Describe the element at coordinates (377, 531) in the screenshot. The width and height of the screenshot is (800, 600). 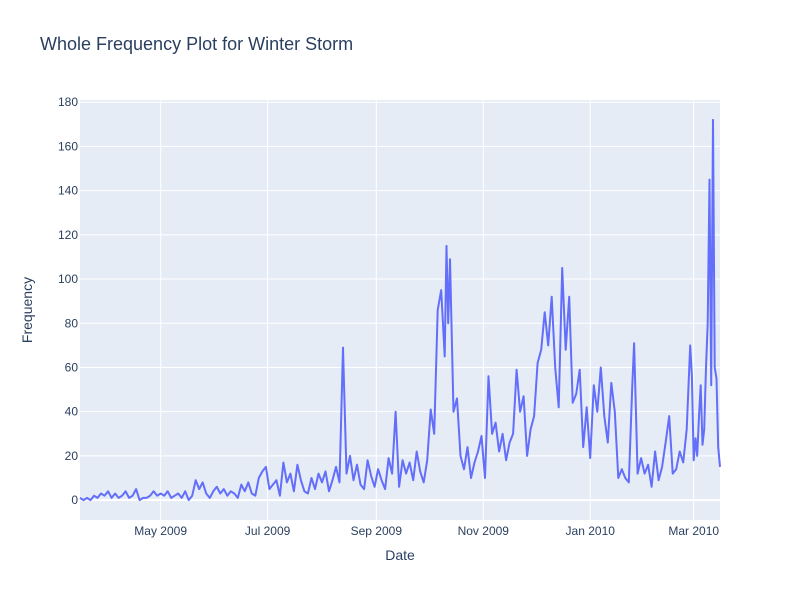
I see `x-tick-label: Sep 2009` at that location.